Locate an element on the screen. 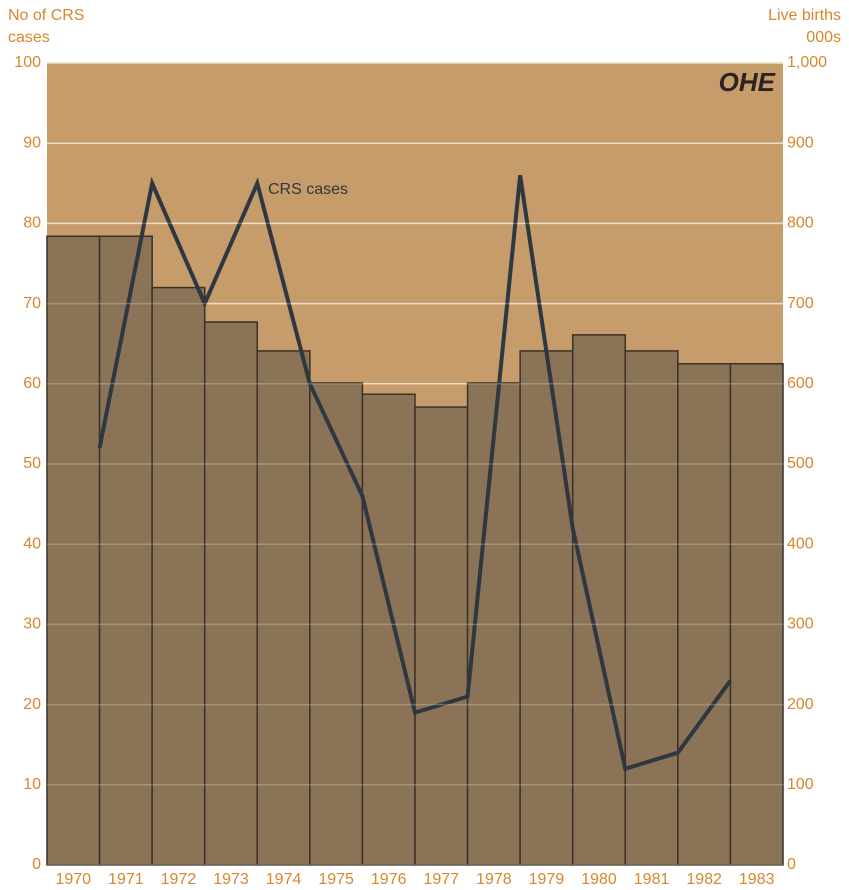  y-tick-label: 10 is located at coordinates (32, 784).